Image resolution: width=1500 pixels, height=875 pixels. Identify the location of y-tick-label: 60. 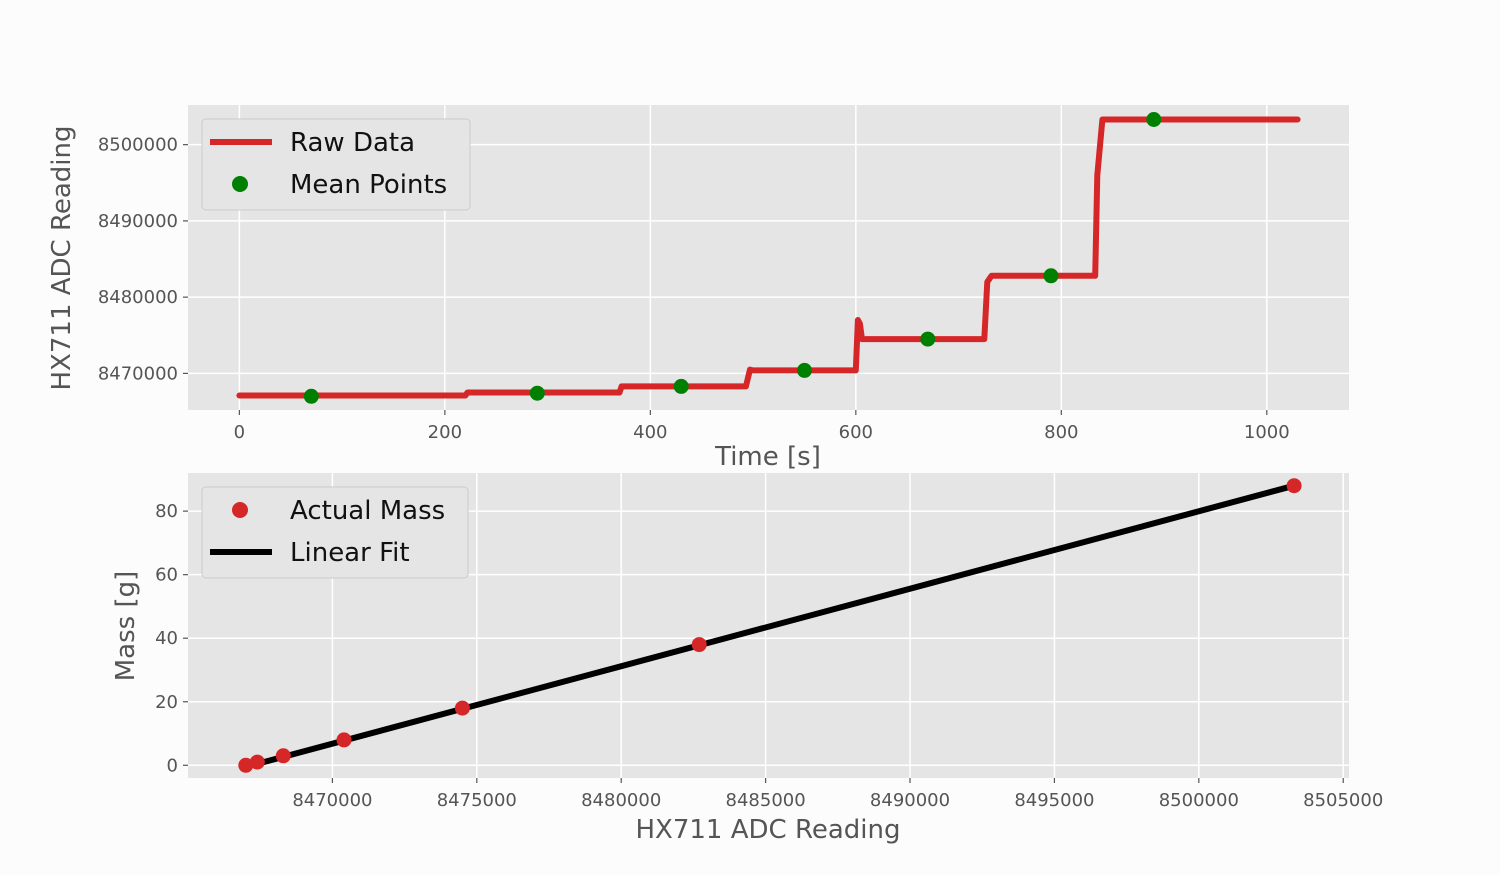
(166, 575).